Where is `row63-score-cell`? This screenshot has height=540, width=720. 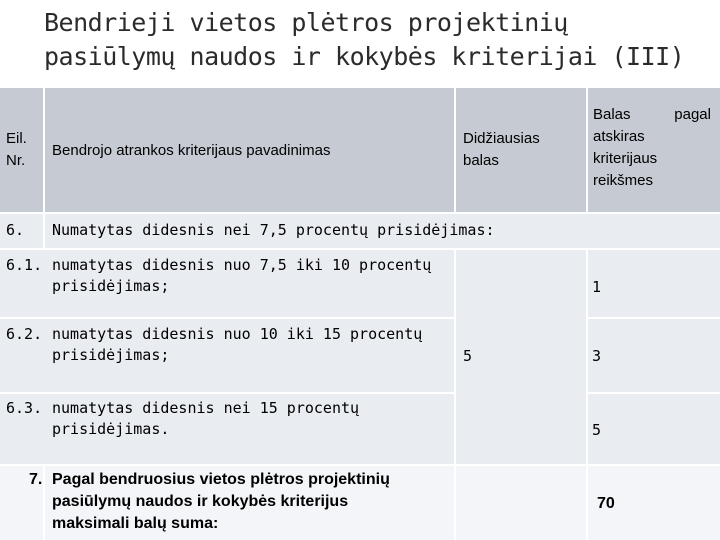 row63-score-cell is located at coordinates (654, 429).